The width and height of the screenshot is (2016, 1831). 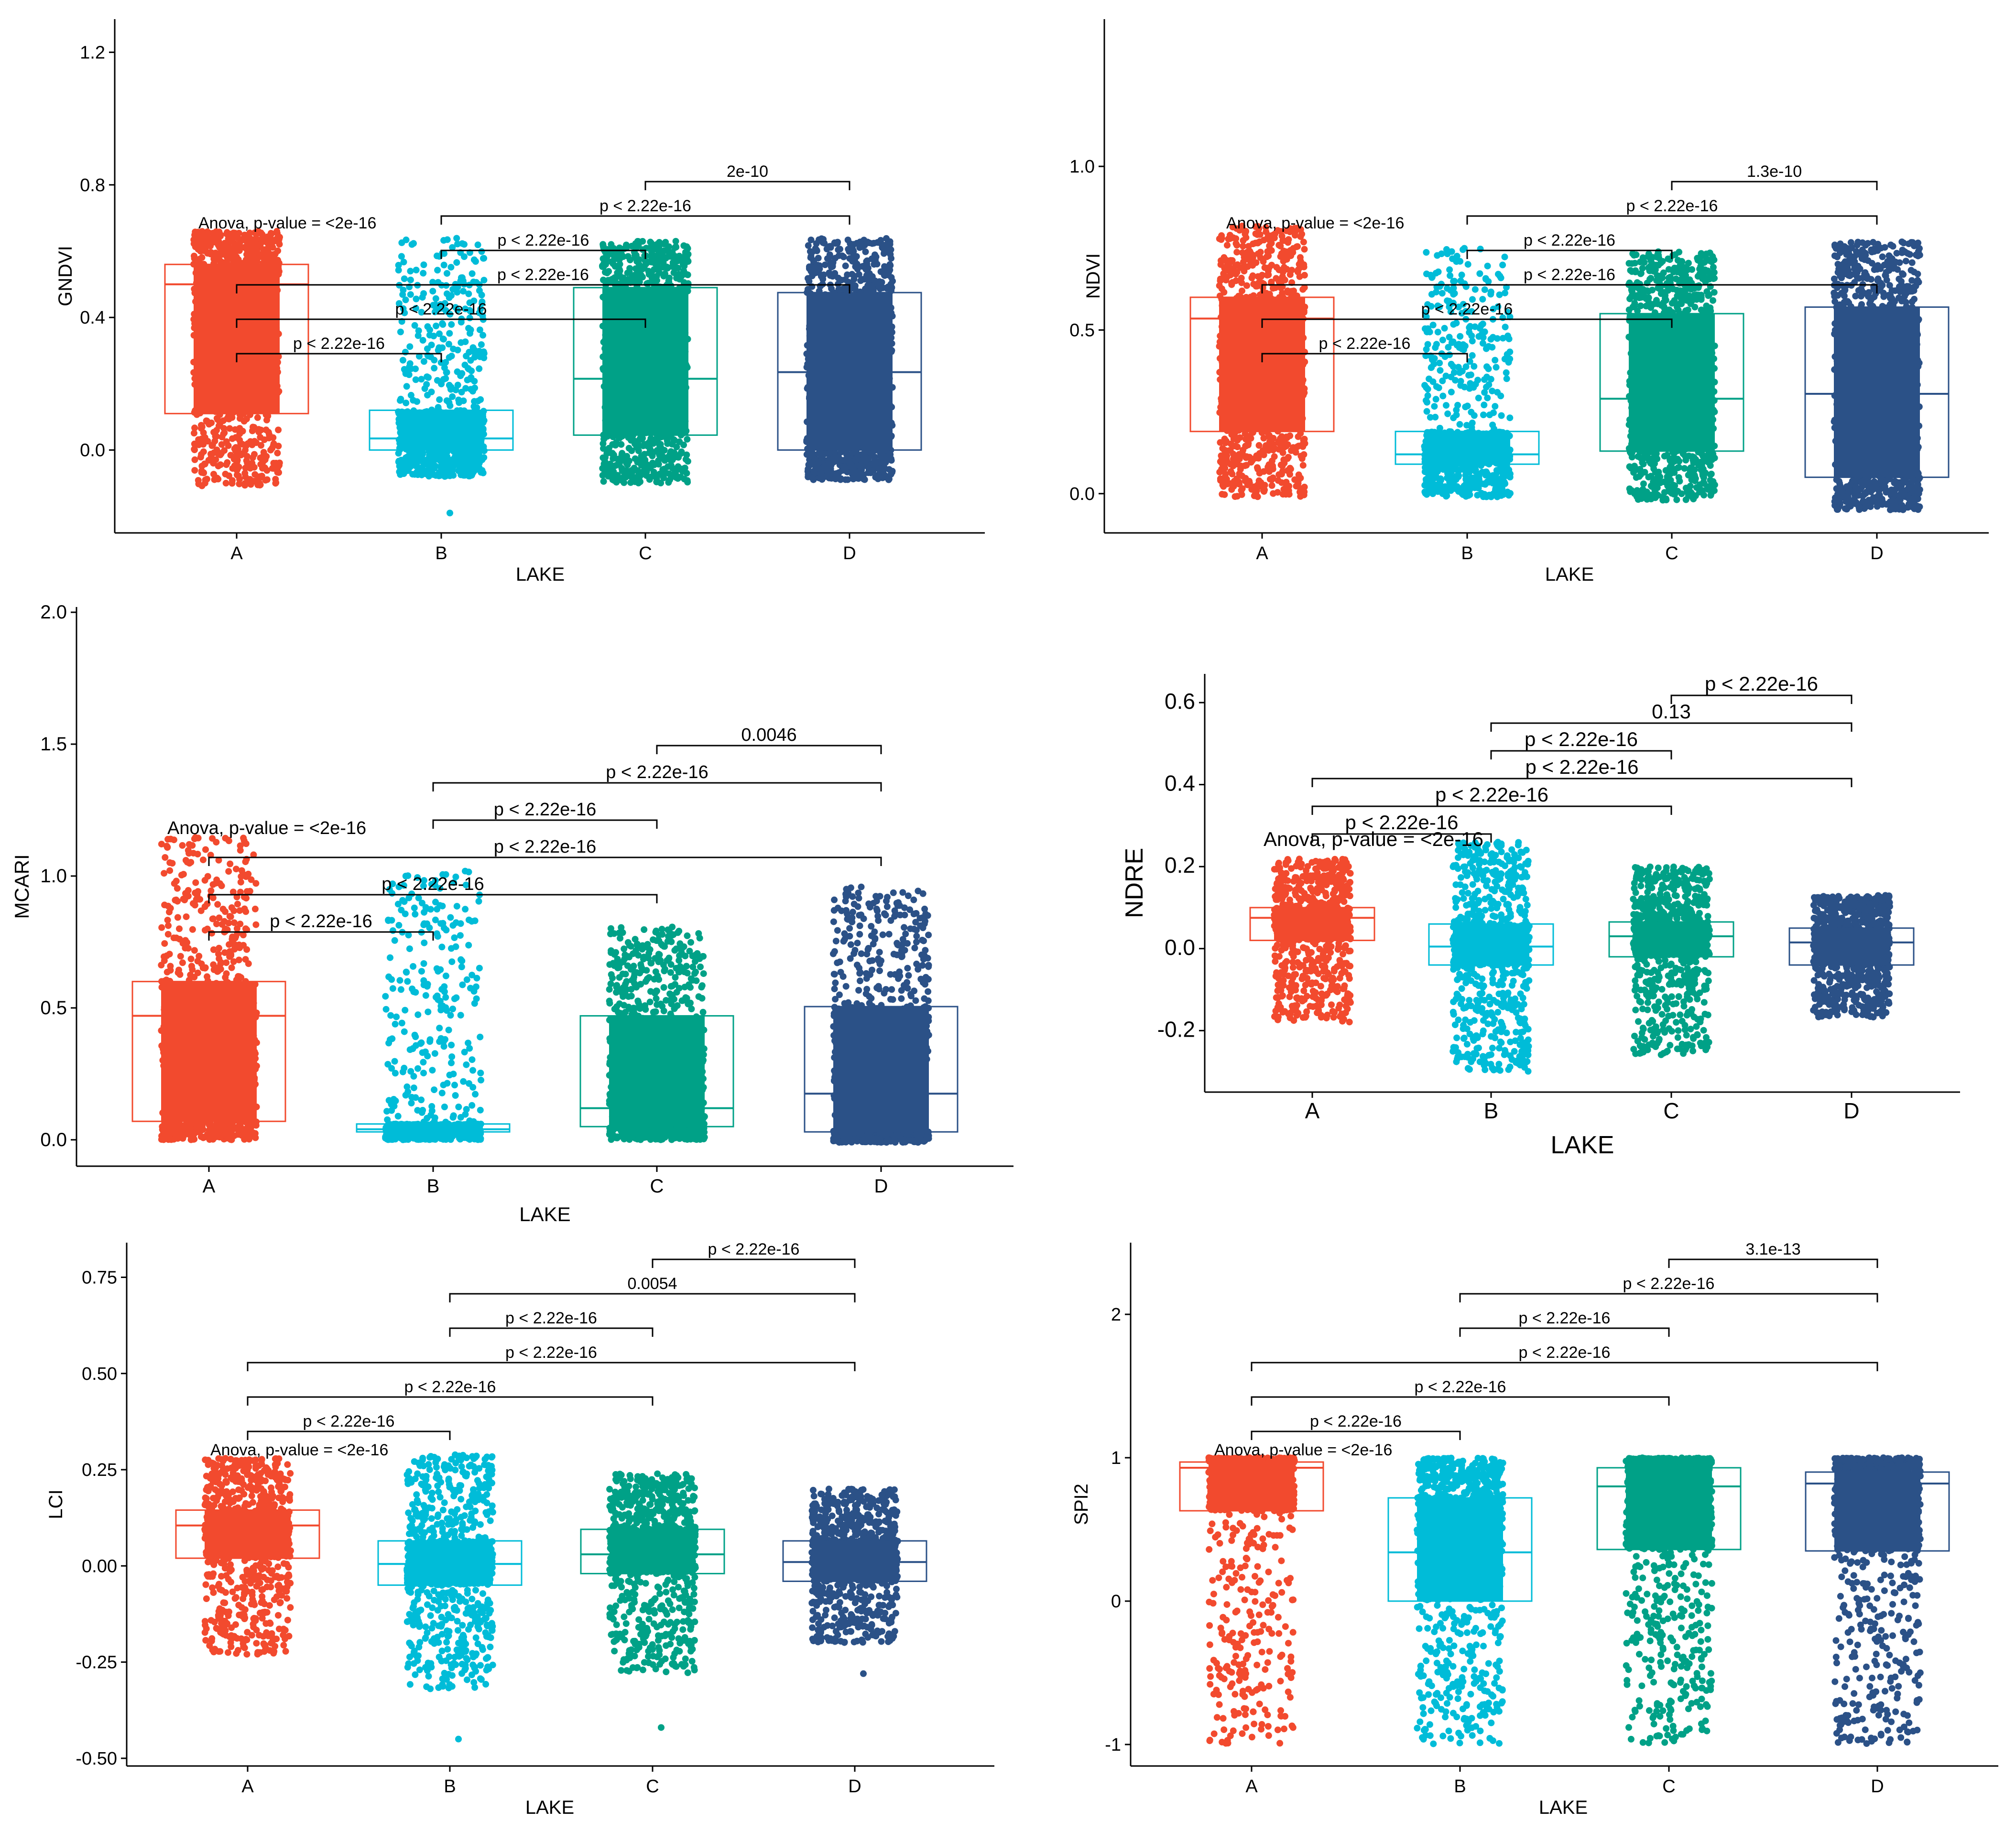 I want to click on comparison-label: p < 2.22e-16, so click(x=543, y=240).